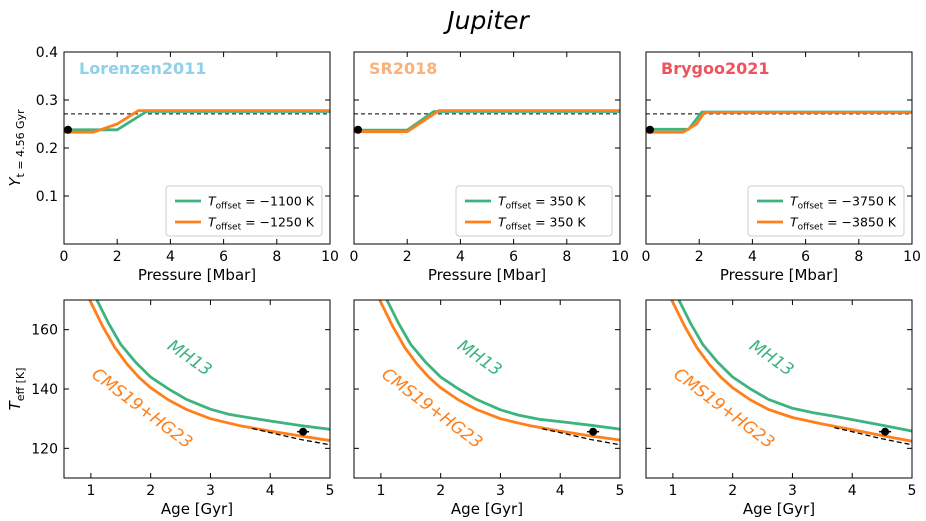 The height and width of the screenshot is (521, 926). What do you see at coordinates (44, 449) in the screenshot?
I see `y-tick-label: 120` at bounding box center [44, 449].